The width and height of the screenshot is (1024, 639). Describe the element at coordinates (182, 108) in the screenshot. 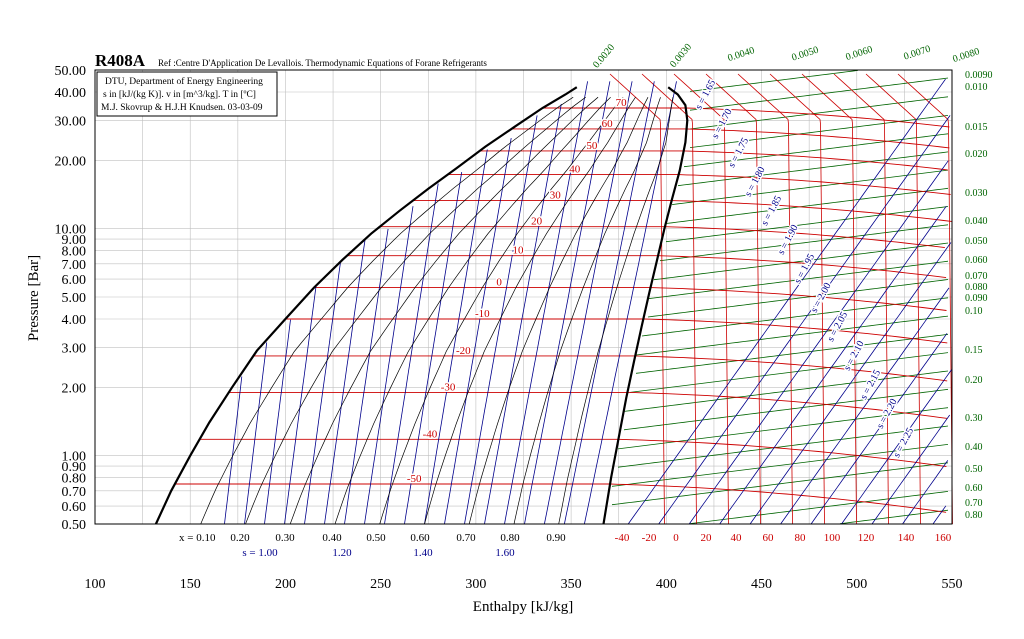

I see `info-line: M.J. Skovrup & H.J.H Knudsen. 03-03-09` at that location.